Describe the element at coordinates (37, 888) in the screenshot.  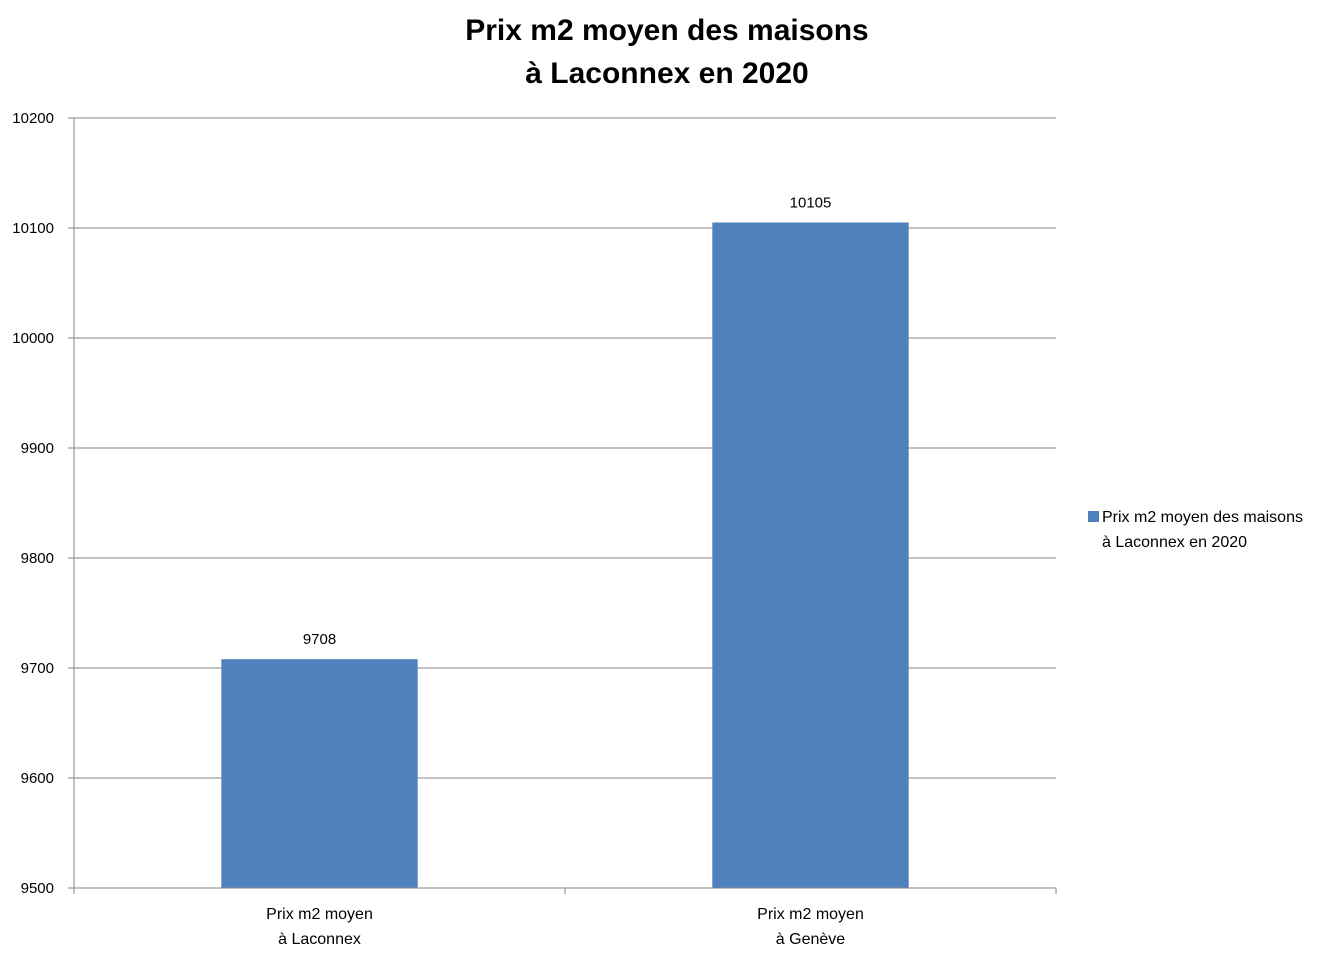
I see `y-tick-label: 9500` at that location.